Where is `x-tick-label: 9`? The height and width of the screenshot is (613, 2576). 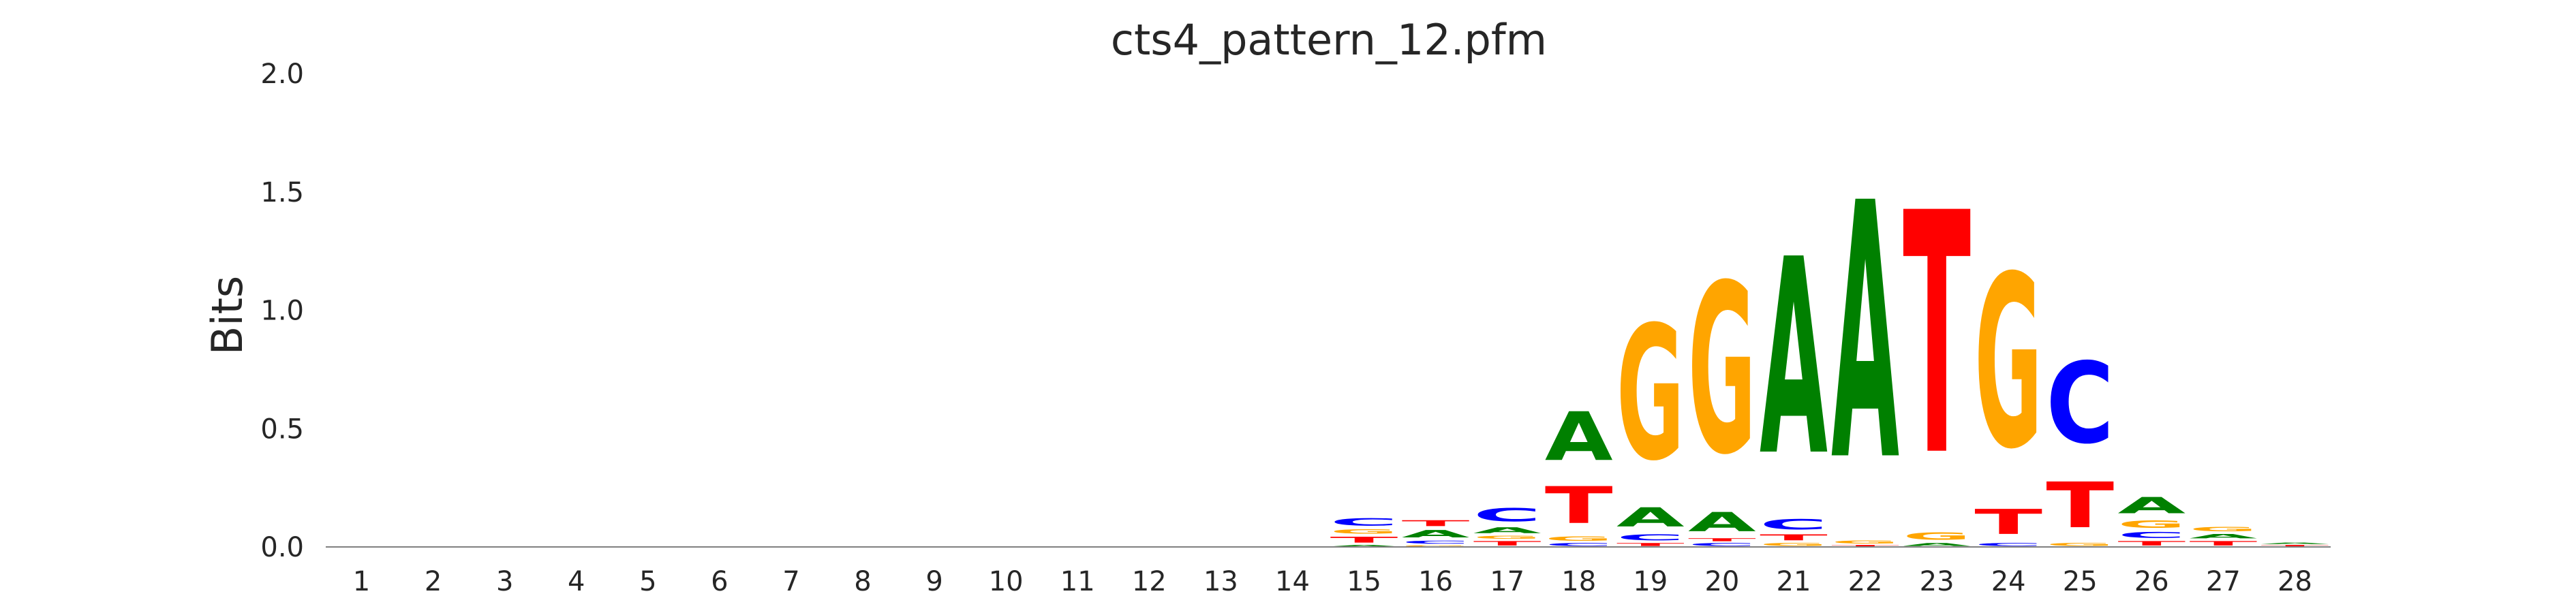 x-tick-label: 9 is located at coordinates (933, 581).